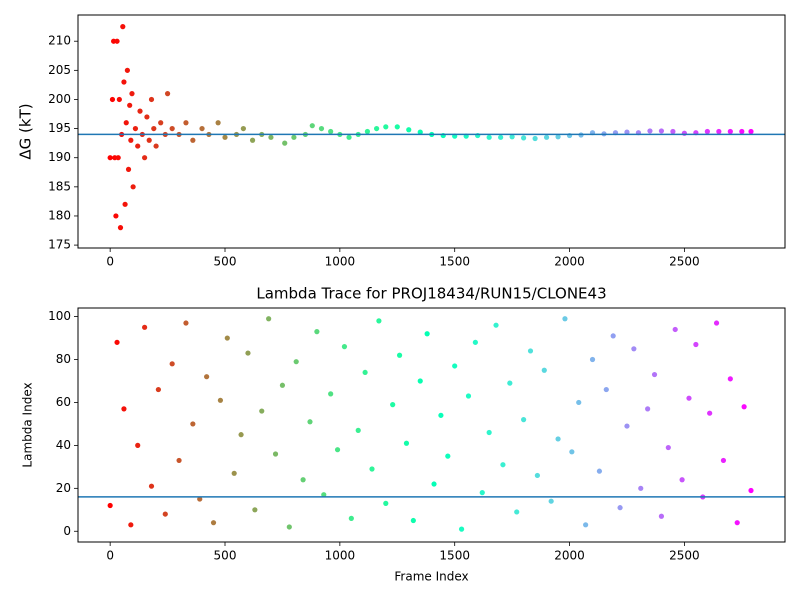  What do you see at coordinates (63, 359) in the screenshot?
I see `y-tick-label: 80` at bounding box center [63, 359].